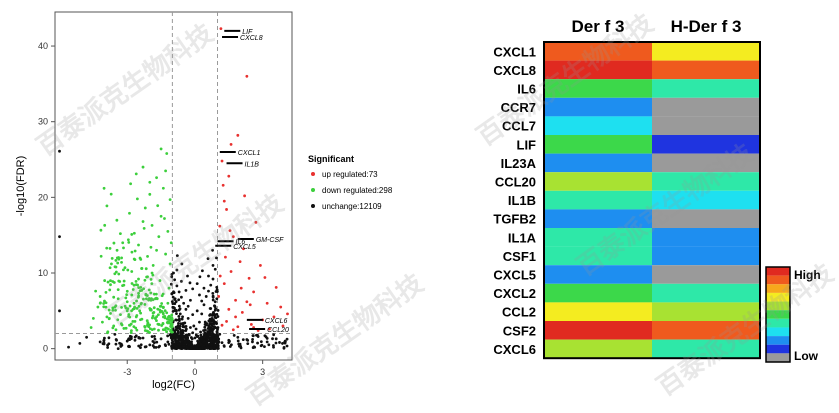 The height and width of the screenshot is (413, 839). Describe the element at coordinates (806, 356) in the screenshot. I see `scale-low-label: Low` at that location.